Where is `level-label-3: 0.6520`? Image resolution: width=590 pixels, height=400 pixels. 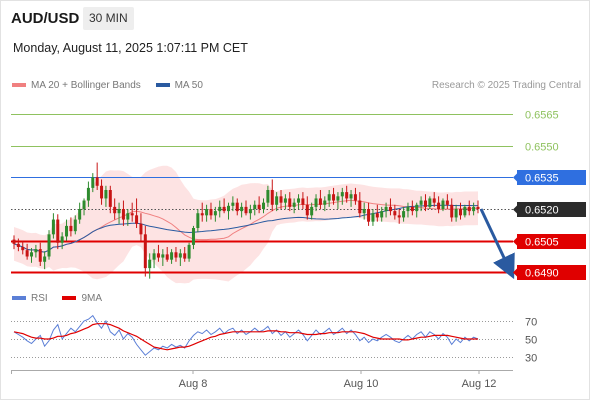 level-label-3: 0.6520 is located at coordinates (542, 211).